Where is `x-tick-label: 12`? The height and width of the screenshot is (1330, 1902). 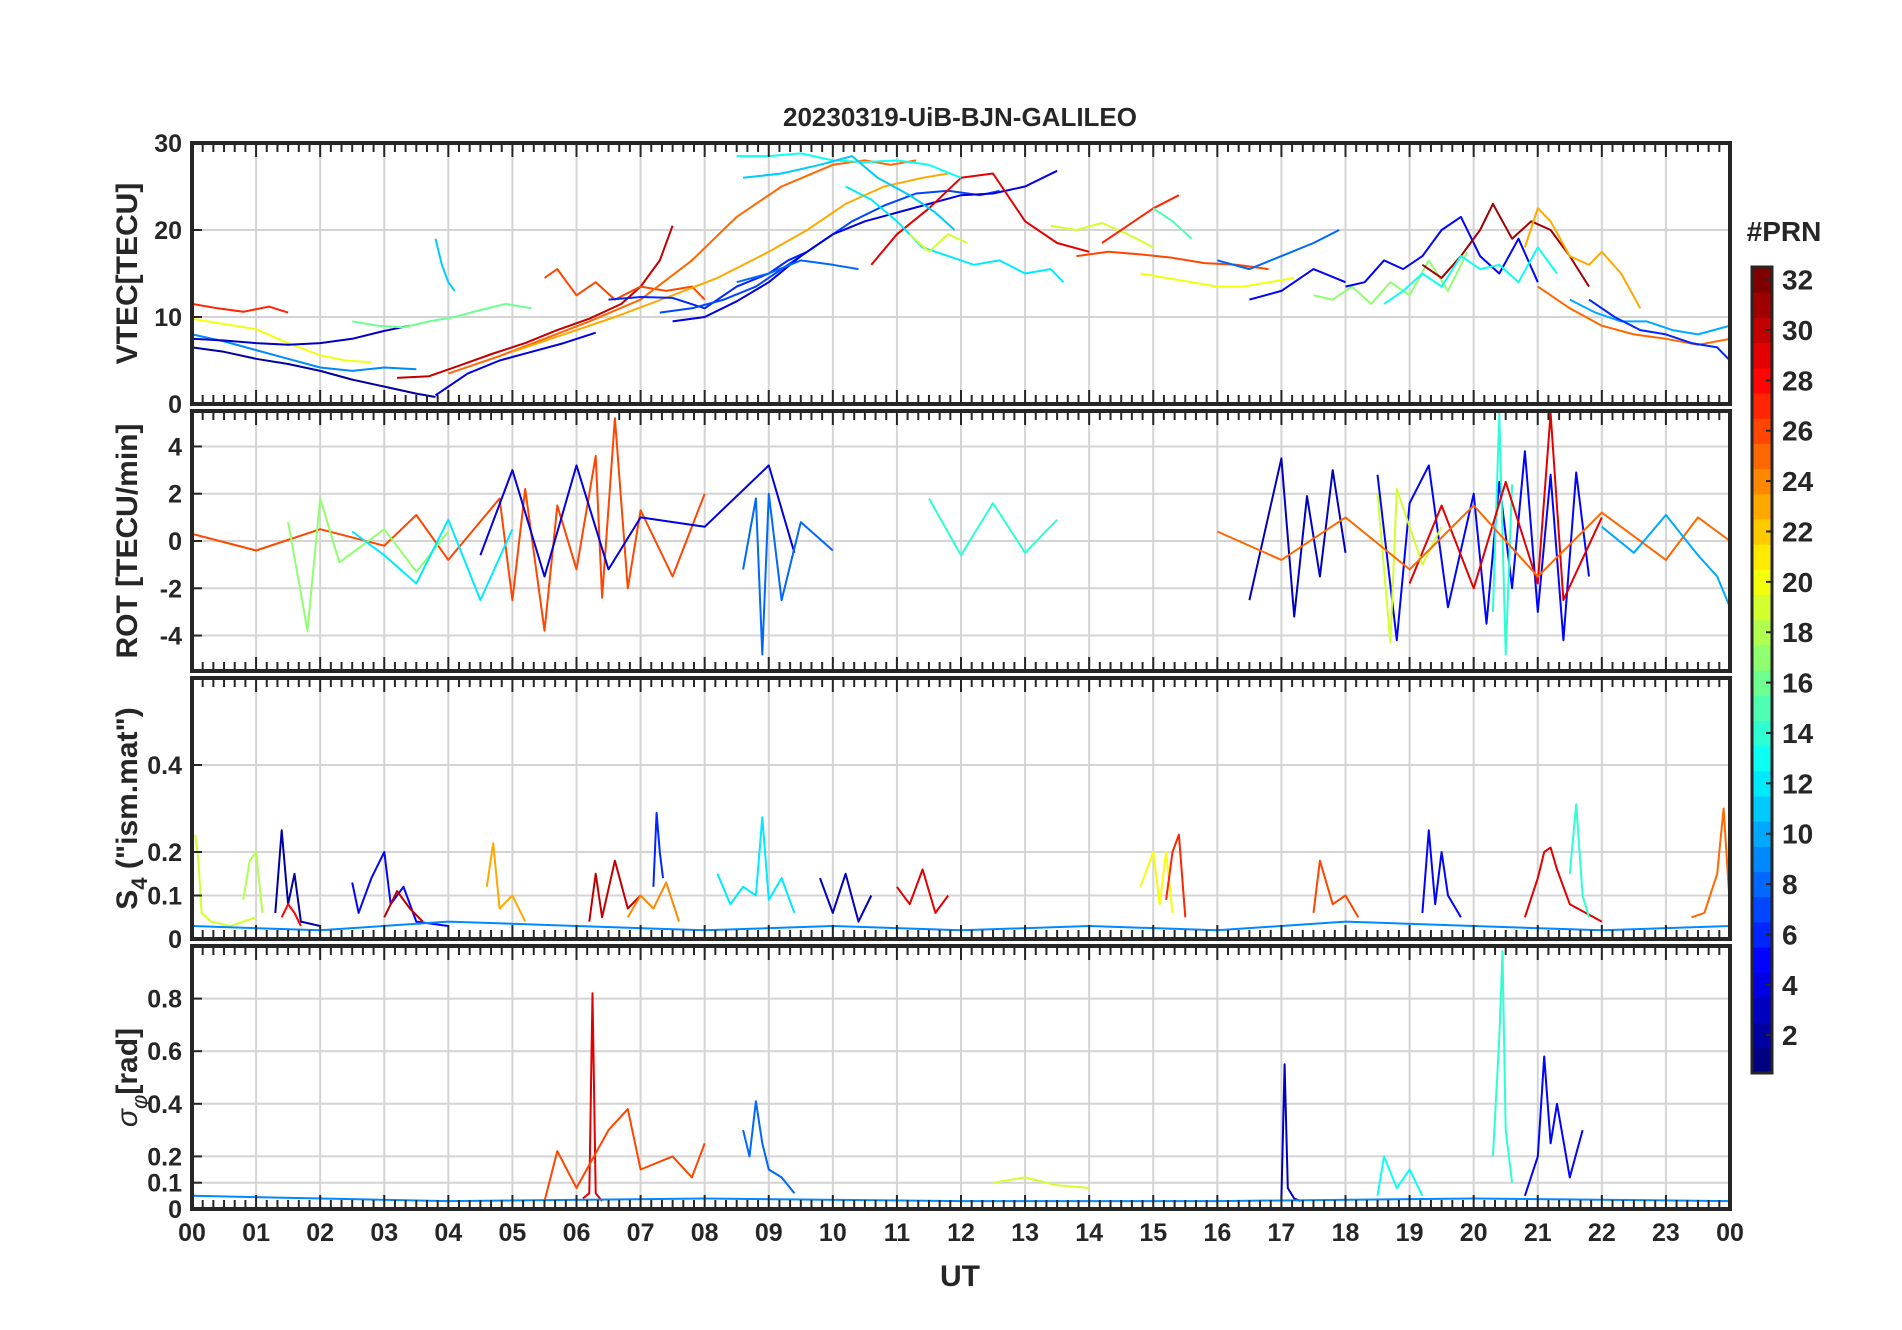
x-tick-label: 12 is located at coordinates (961, 1233).